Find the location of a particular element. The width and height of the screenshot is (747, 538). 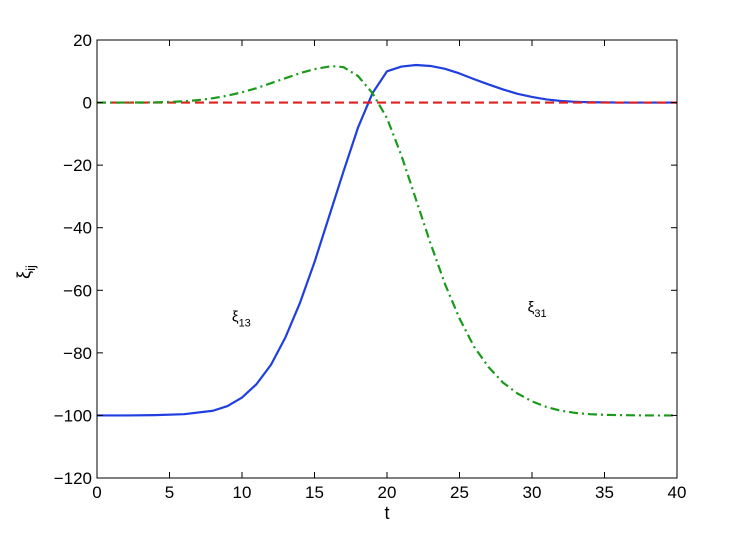

y-tick-label: −20 is located at coordinates (77, 165).